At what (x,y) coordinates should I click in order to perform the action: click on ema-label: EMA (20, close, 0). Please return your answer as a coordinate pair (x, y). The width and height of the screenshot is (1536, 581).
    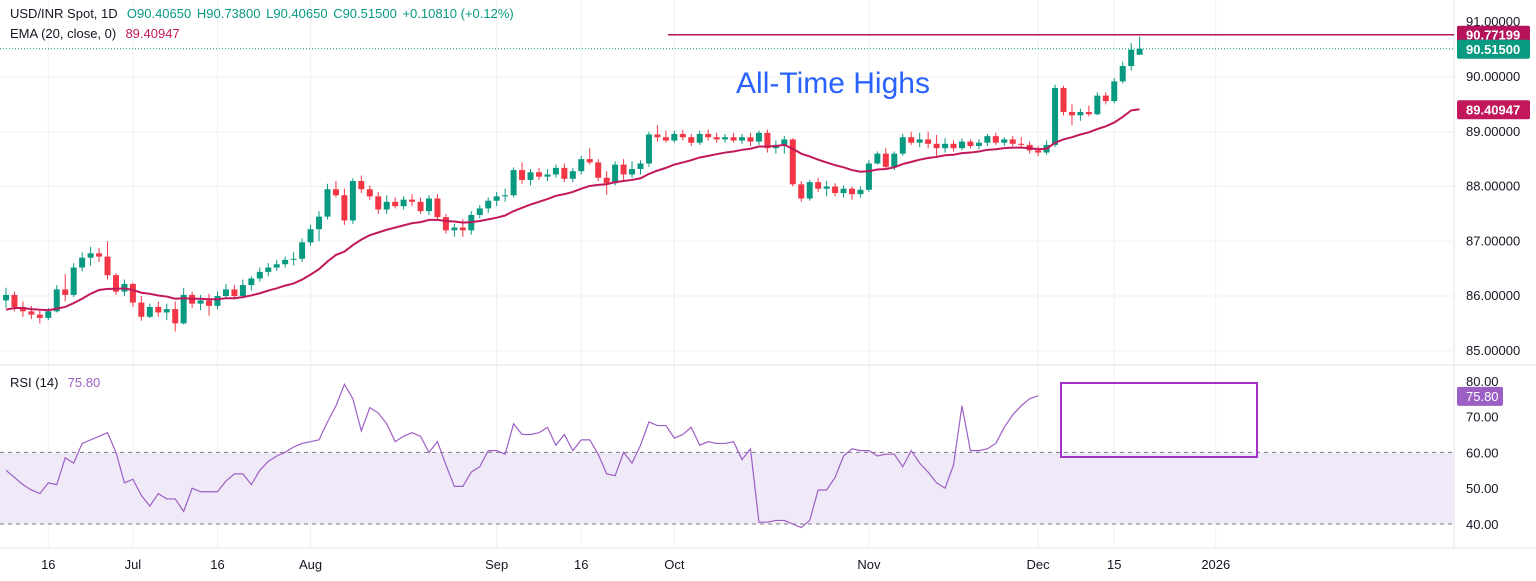
    Looking at the image, I should click on (63, 33).